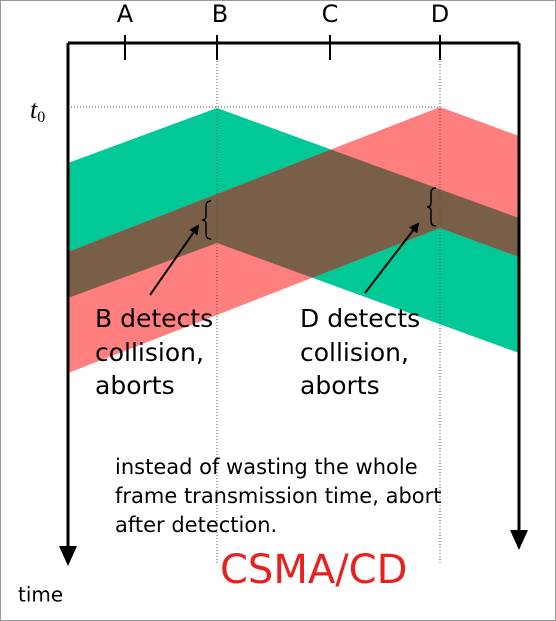 The height and width of the screenshot is (621, 556). Describe the element at coordinates (360, 318) in the screenshot. I see `annotation-line: D detects` at that location.